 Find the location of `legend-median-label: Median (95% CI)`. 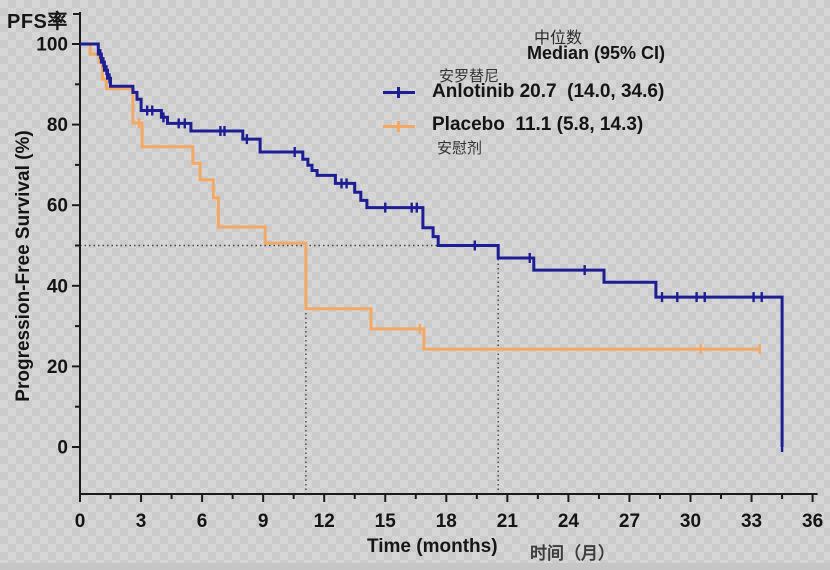

legend-median-label: Median (95% CI) is located at coordinates (596, 53).